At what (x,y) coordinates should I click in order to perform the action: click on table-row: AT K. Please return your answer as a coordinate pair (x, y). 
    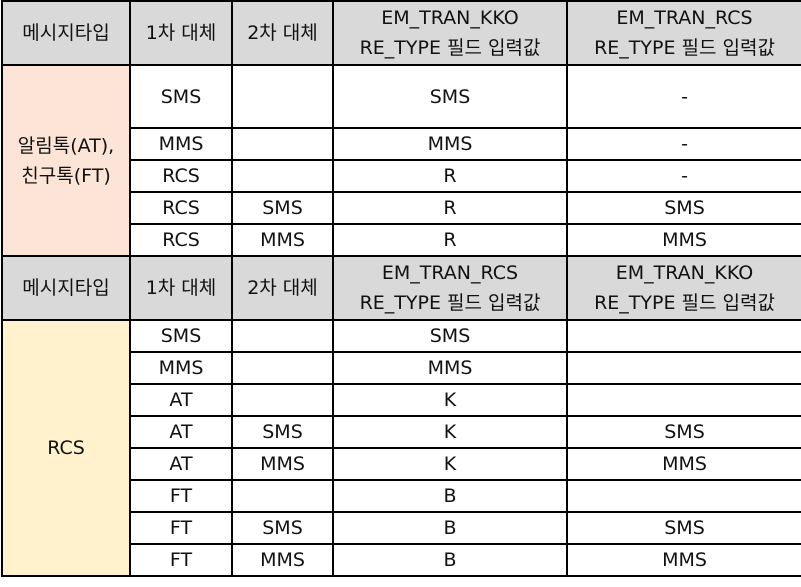
    Looking at the image, I should click on (401, 400).